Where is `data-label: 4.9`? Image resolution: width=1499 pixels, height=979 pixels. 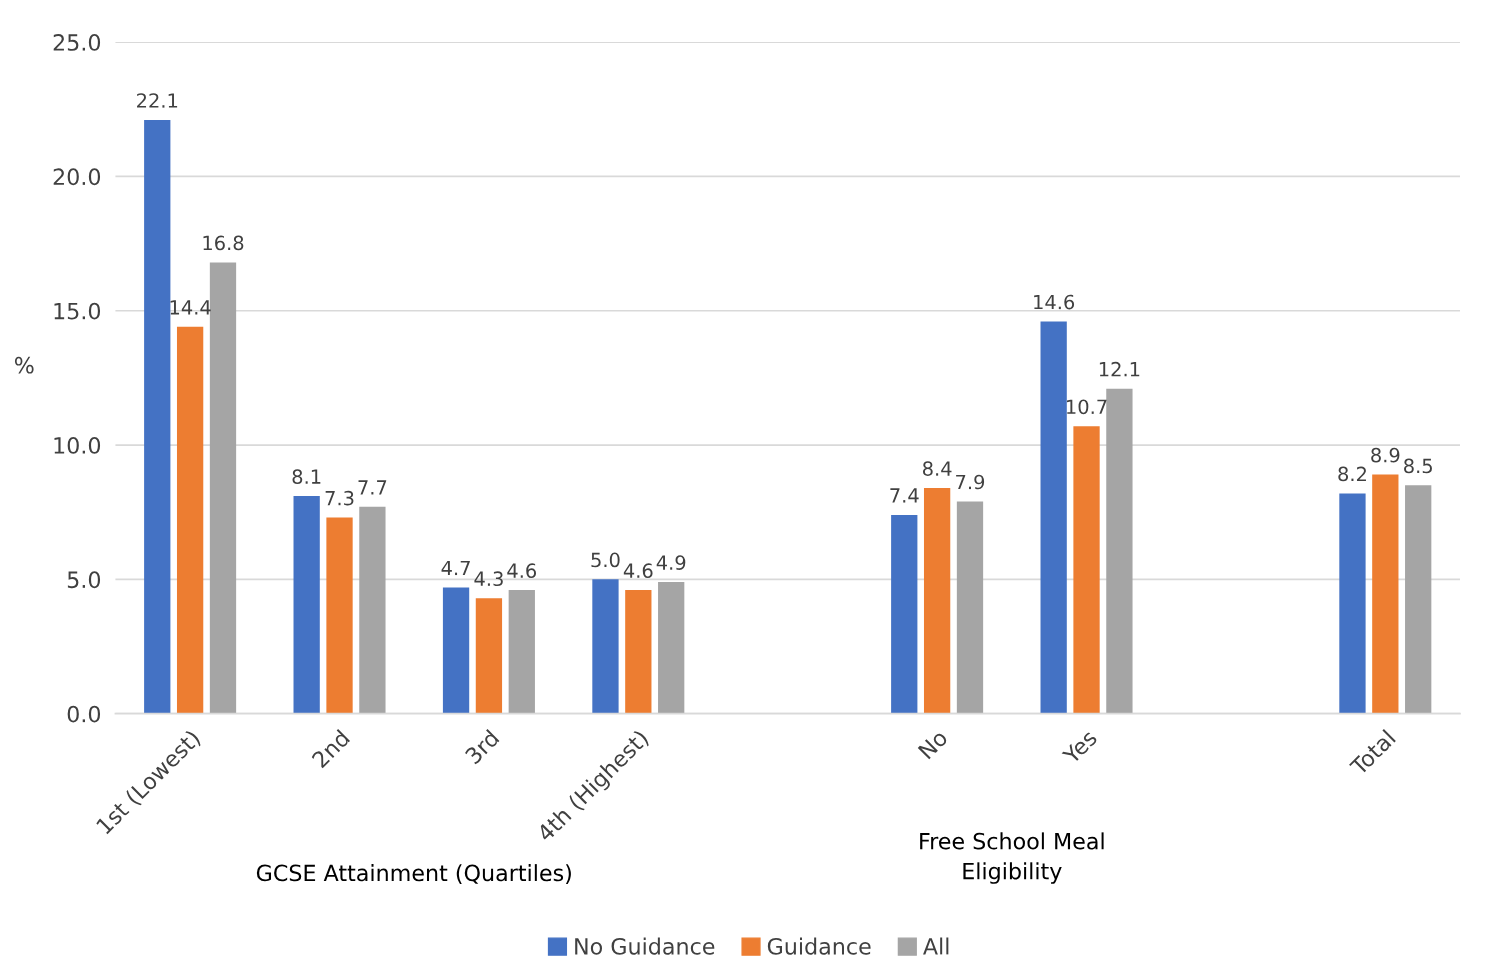 data-label: 4.9 is located at coordinates (671, 562).